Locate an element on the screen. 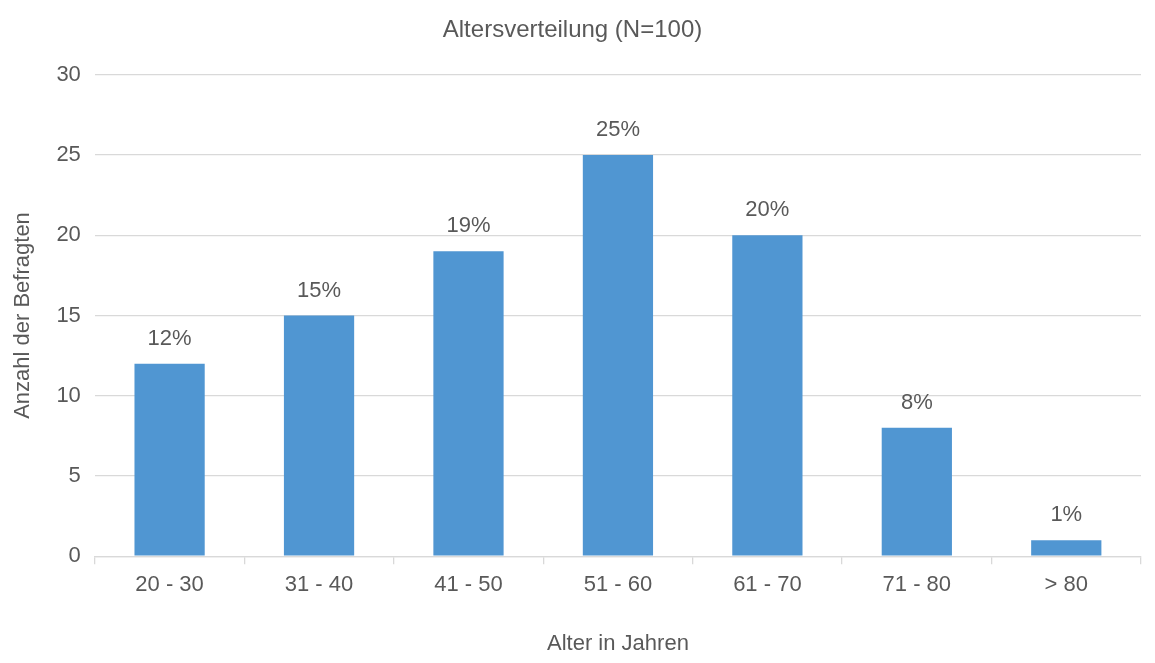 The image size is (1155, 663). data-label: 20% is located at coordinates (767, 209).